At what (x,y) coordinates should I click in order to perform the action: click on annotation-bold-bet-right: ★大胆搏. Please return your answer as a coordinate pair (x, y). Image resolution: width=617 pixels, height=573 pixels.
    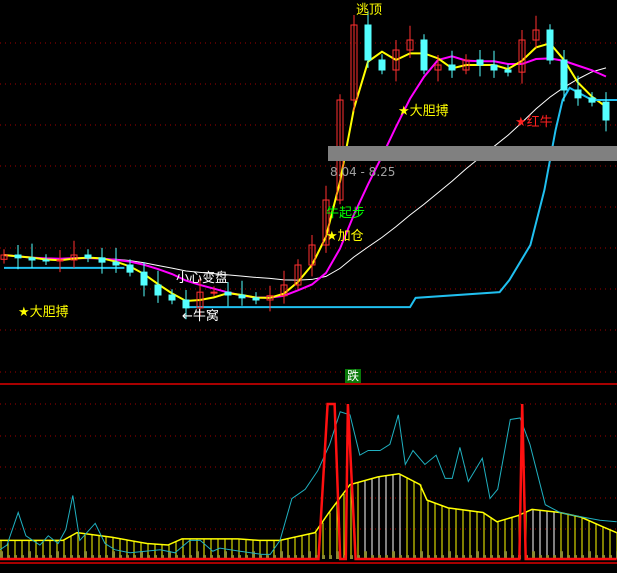
    Looking at the image, I should click on (423, 111).